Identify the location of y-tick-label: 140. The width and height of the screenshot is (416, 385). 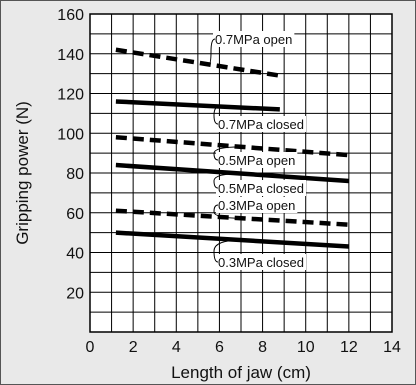
(70, 55).